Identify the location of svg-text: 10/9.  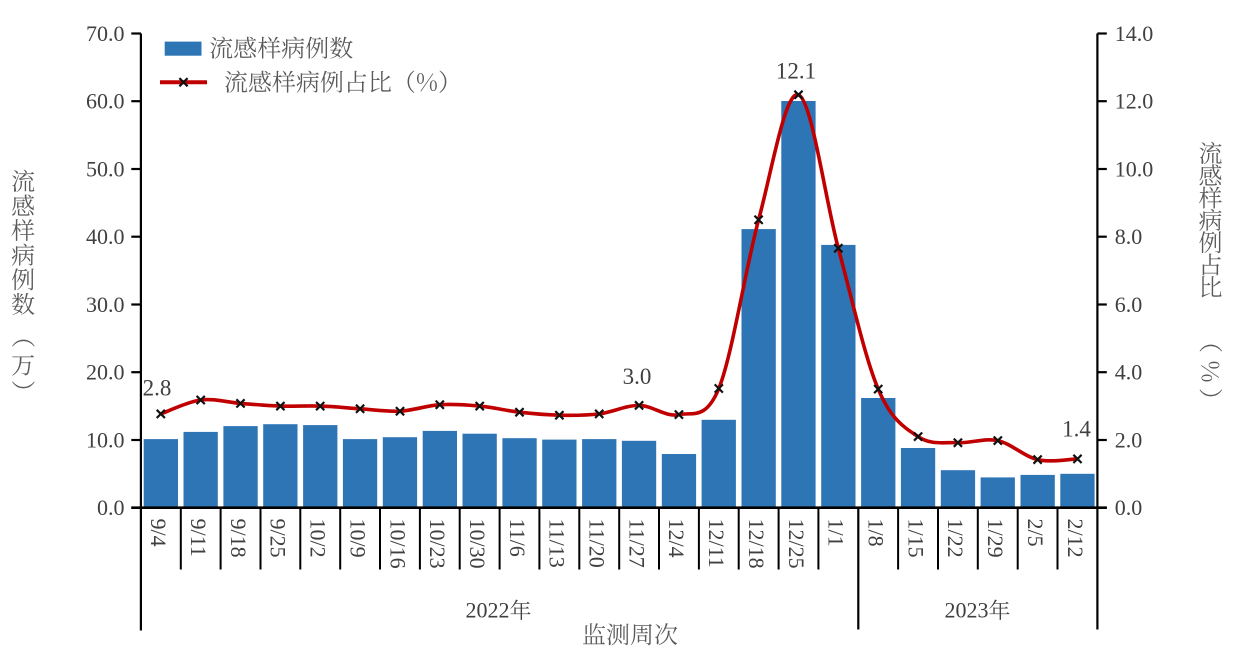
(357, 538).